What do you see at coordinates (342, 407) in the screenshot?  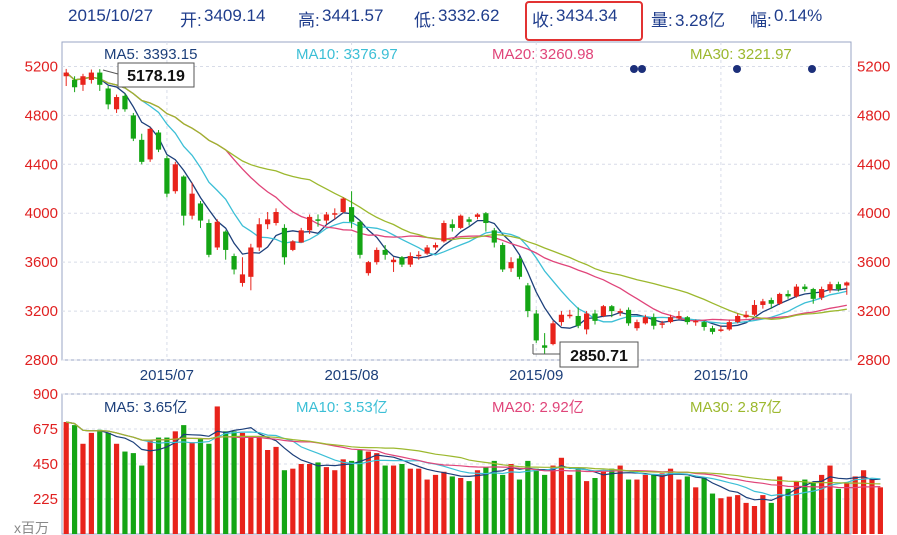 I see `vol-legend-ma10: MA10: 3.53亿` at bounding box center [342, 407].